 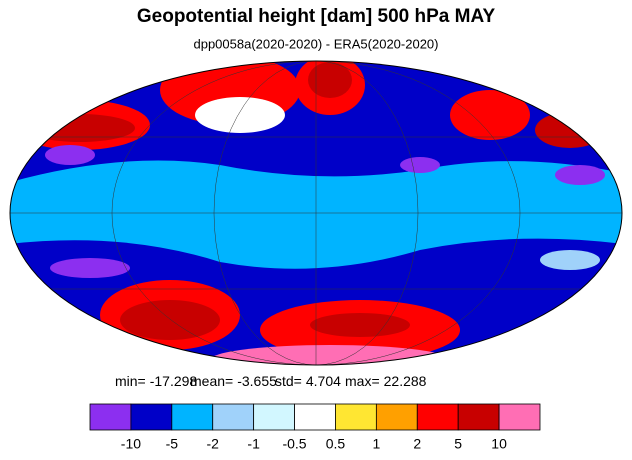 What do you see at coordinates (294, 444) in the screenshot?
I see `colorbar-label: -0.5` at bounding box center [294, 444].